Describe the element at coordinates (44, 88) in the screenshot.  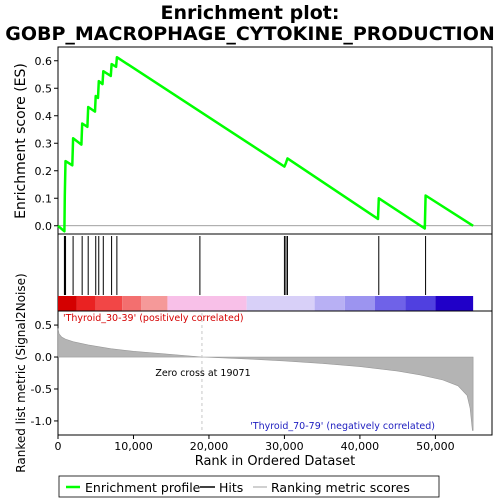
I see `es-ytick-label: 0.5` at that location.